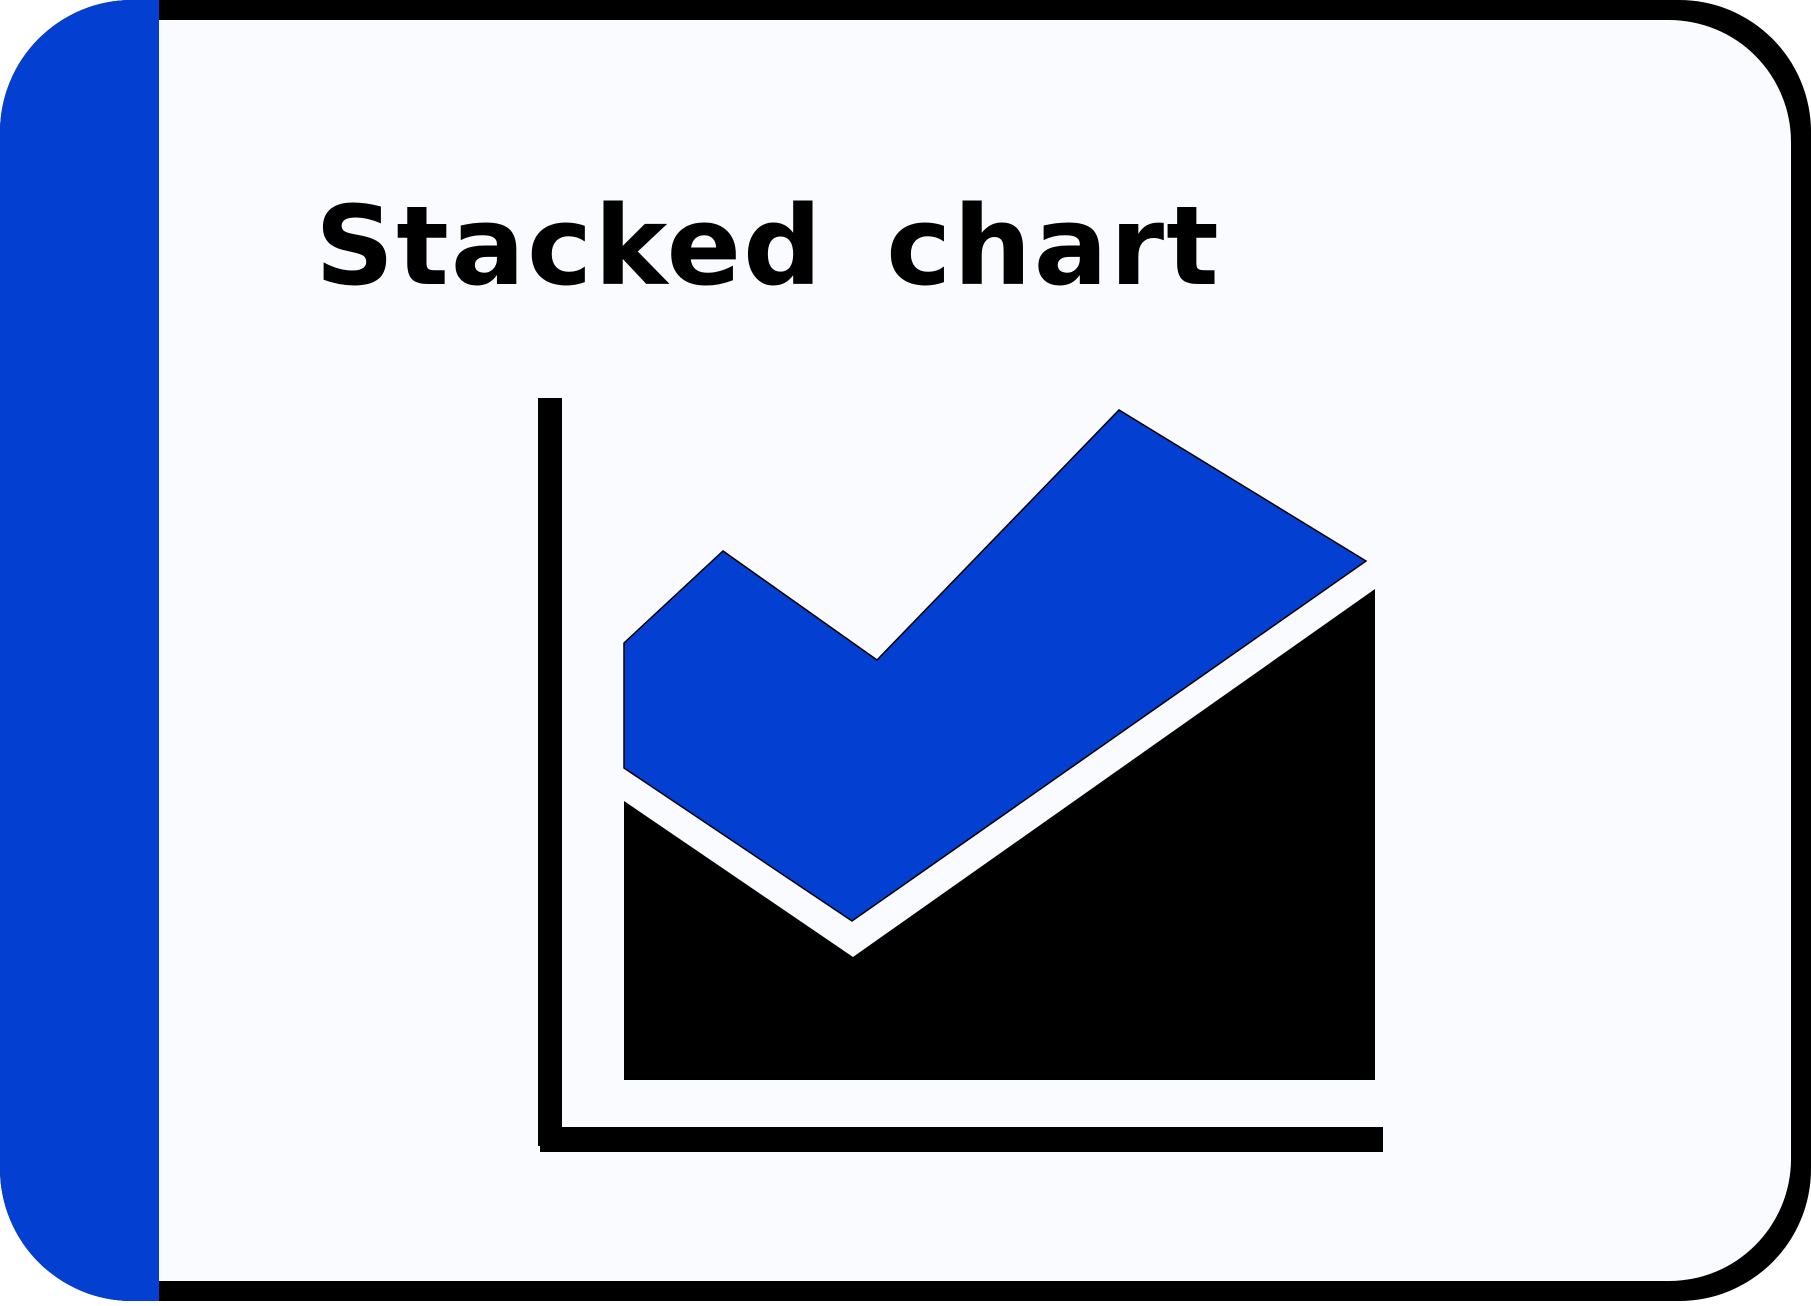 The height and width of the screenshot is (1306, 1811). I want to click on x-axis-line, so click(961, 1139).